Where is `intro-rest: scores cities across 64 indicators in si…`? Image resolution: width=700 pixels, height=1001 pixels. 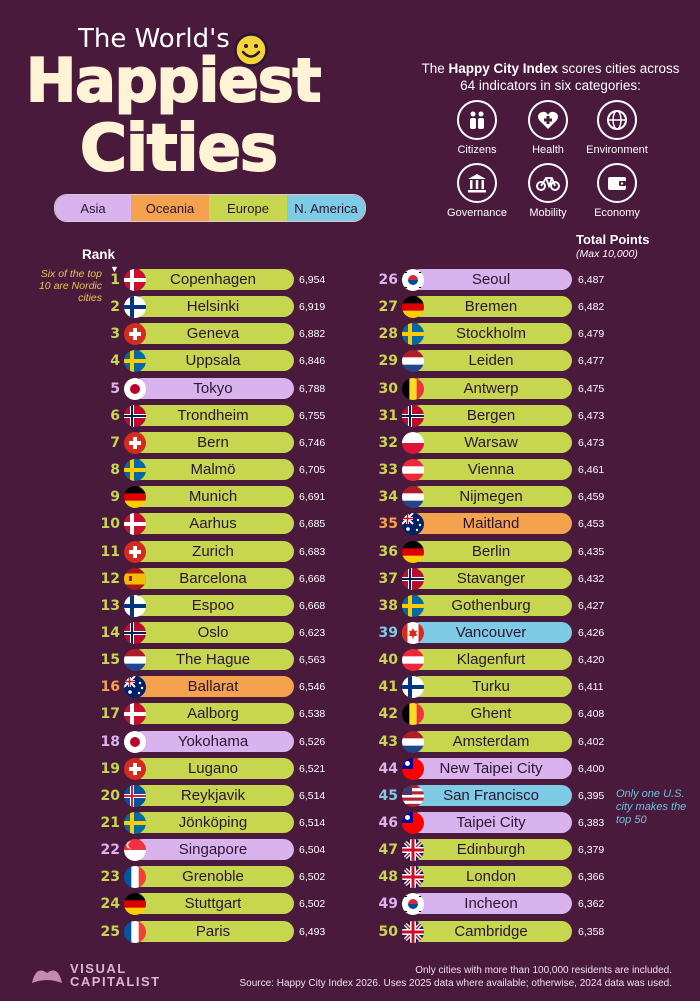
intro-rest: scores cities across 64 indicators in si… is located at coordinates (570, 77).